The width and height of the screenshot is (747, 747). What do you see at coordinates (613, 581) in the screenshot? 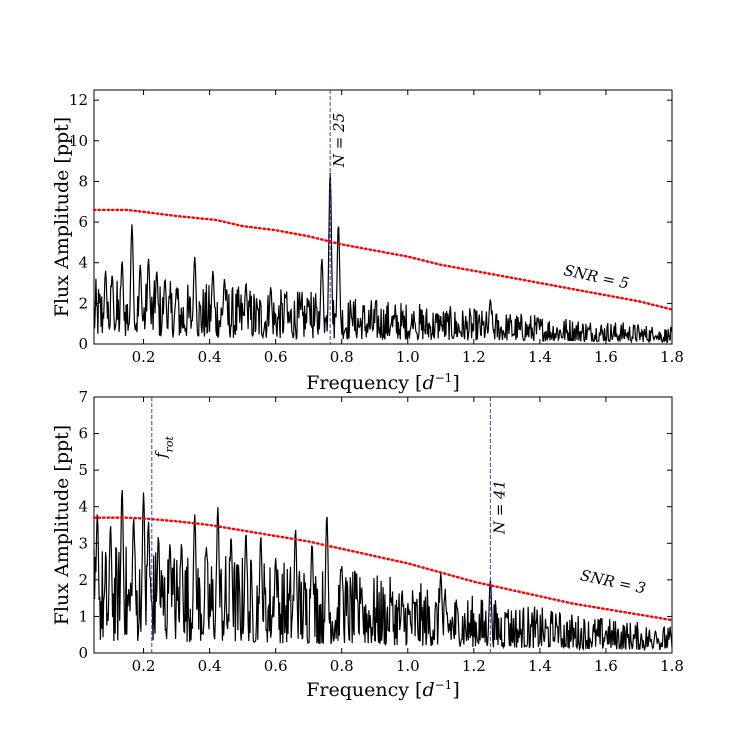
I see `snr-annotation: SNR = 3` at bounding box center [613, 581].